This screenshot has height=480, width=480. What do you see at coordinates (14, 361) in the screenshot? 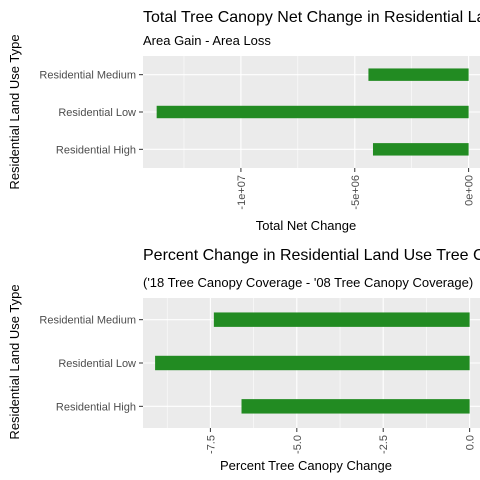
I see `chart-2-y-axis-title: Residential Land Use Type` at bounding box center [14, 361].